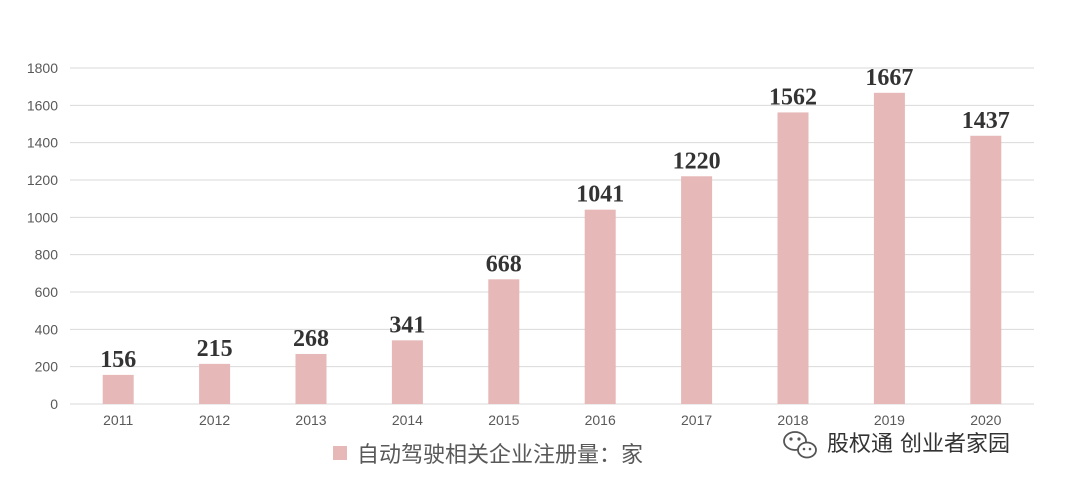 The height and width of the screenshot is (491, 1080). I want to click on x-tick-label: 2016, so click(600, 420).